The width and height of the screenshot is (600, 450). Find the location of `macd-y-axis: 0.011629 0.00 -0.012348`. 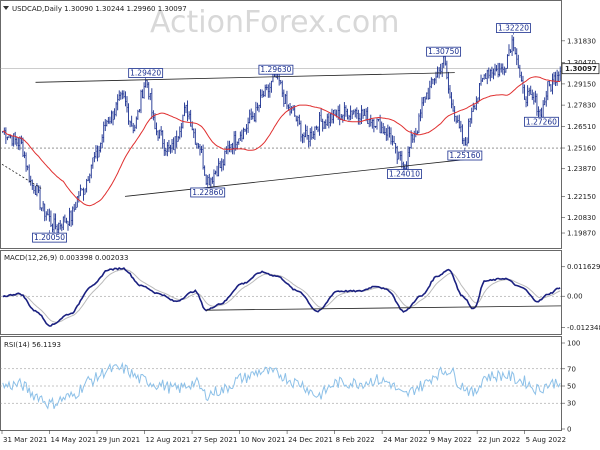

macd-y-axis: 0.011629 0.00 -0.012348 is located at coordinates (580, 297).